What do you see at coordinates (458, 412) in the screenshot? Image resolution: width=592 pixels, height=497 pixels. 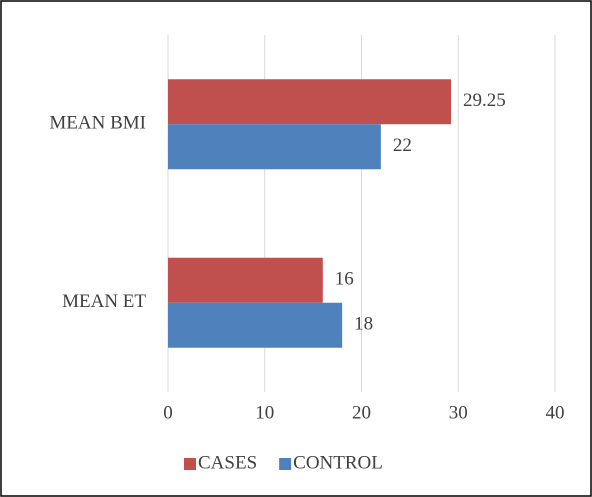 I see `x-tick-label: 30` at bounding box center [458, 412].